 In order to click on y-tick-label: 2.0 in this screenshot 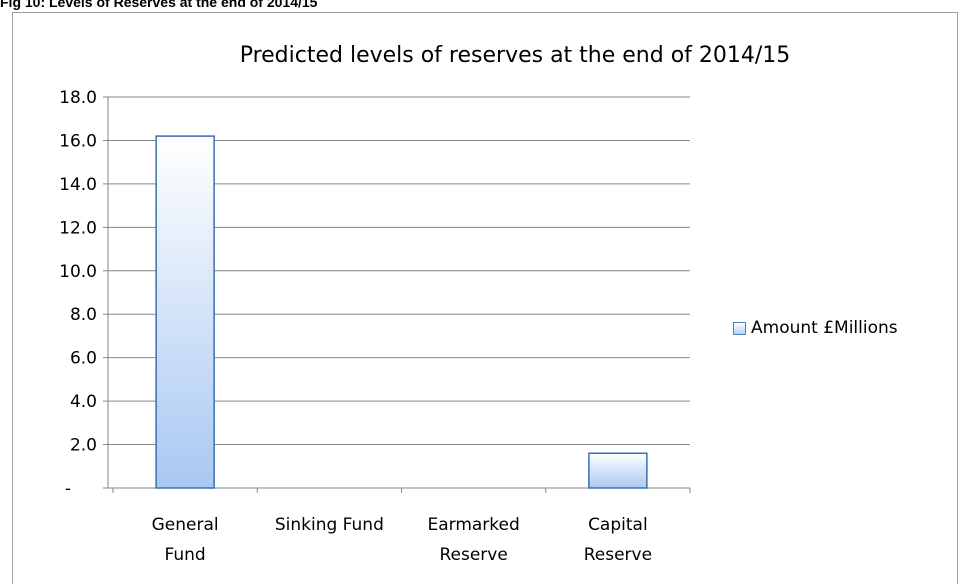, I will do `click(83, 446)`.